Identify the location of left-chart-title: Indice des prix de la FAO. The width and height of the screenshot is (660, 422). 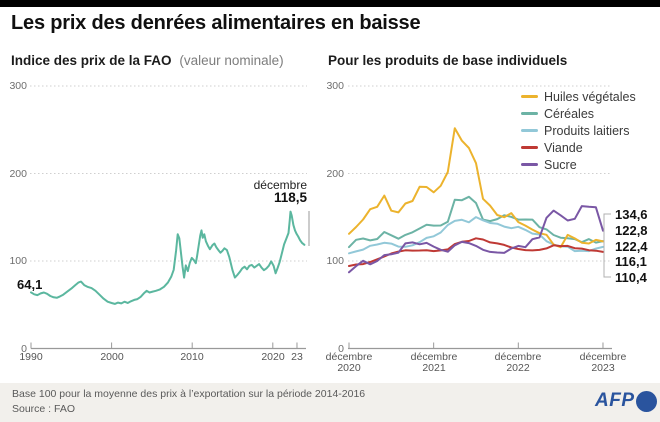
(91, 60).